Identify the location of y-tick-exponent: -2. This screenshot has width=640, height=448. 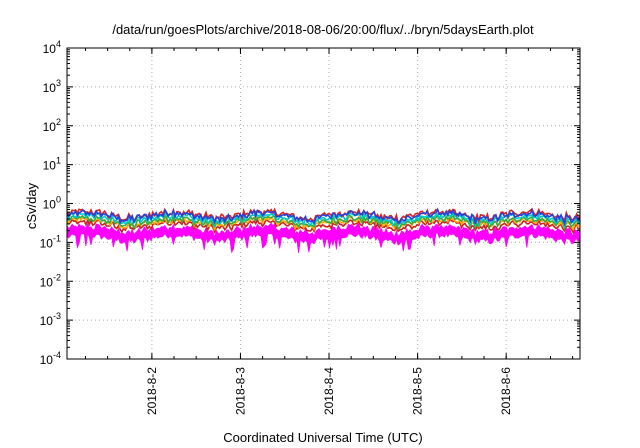
(57, 277).